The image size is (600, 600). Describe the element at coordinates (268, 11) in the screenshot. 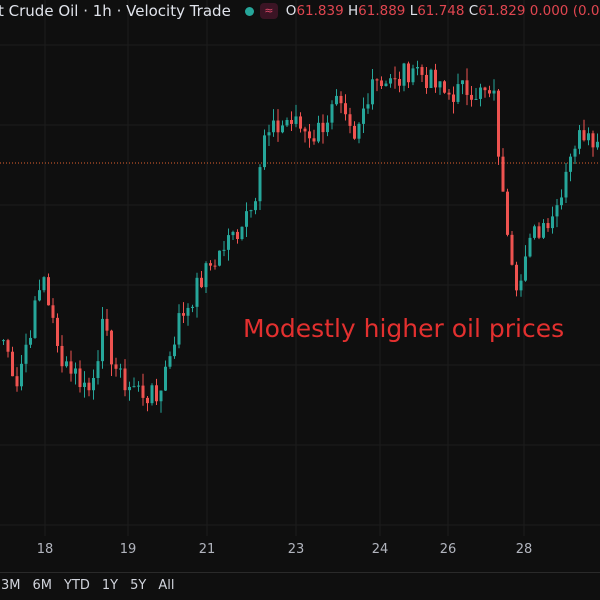

I see `approx-icon: ≈` at that location.